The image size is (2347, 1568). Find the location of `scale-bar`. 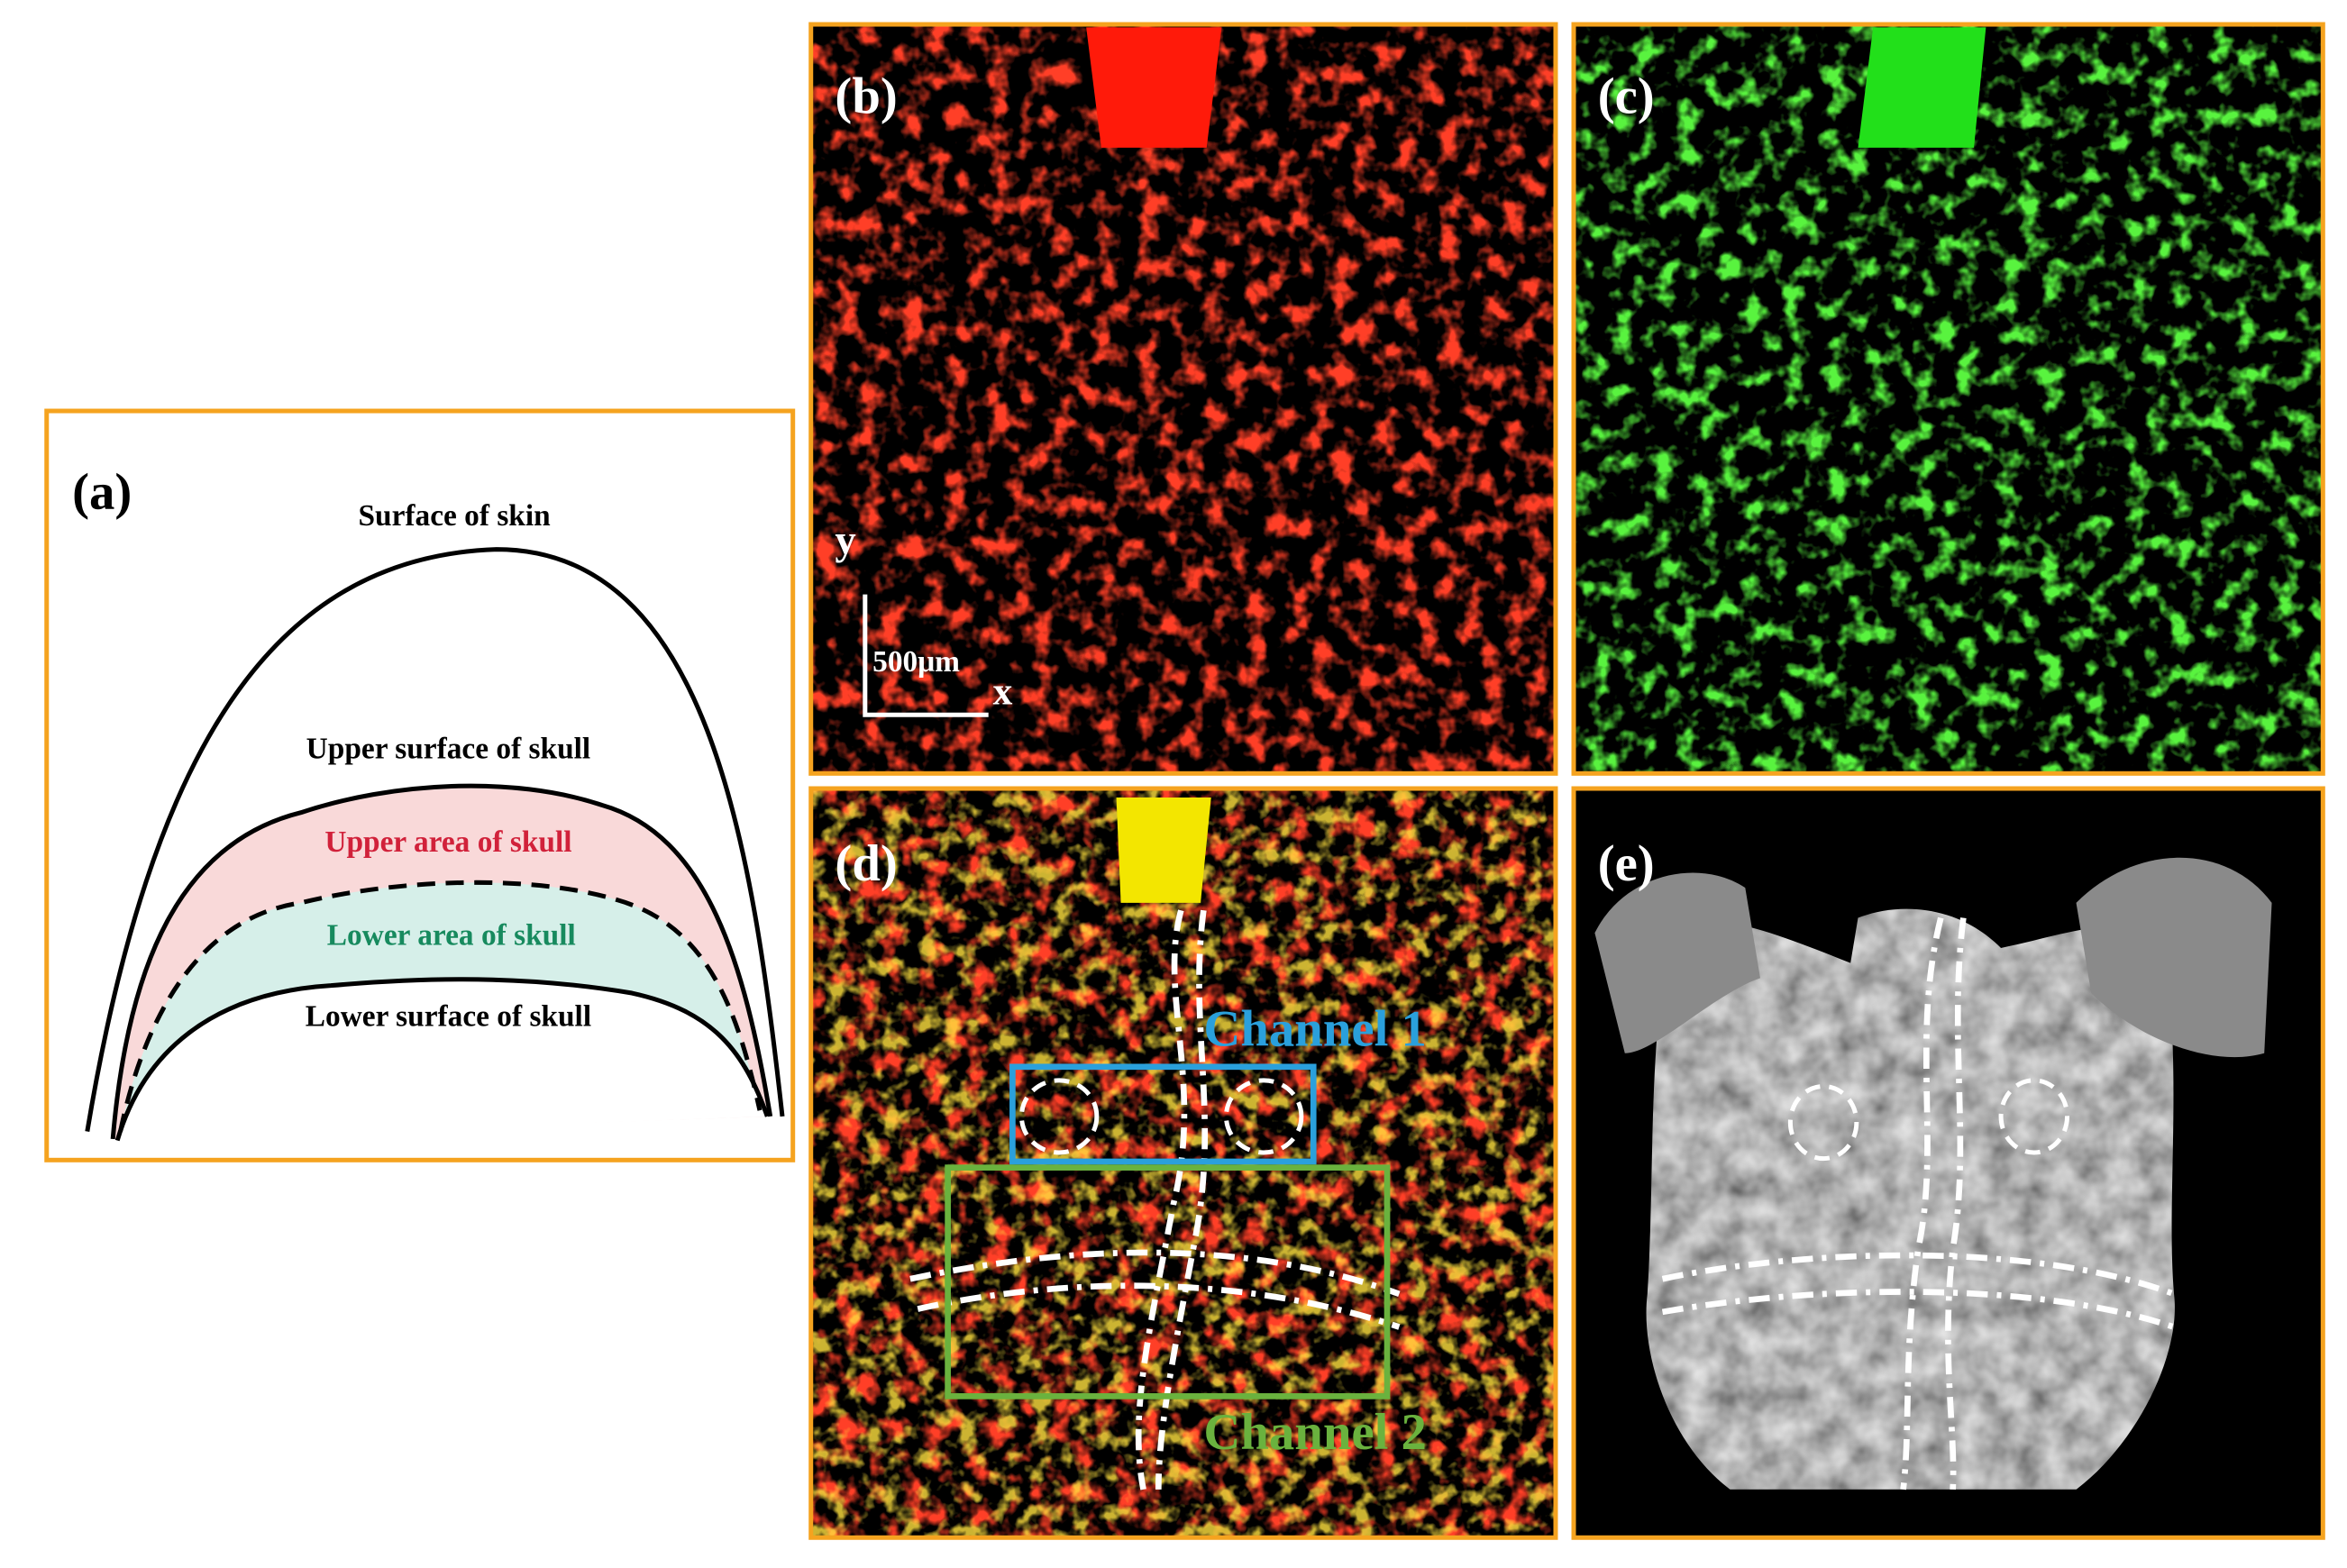

scale-bar is located at coordinates (926, 655).